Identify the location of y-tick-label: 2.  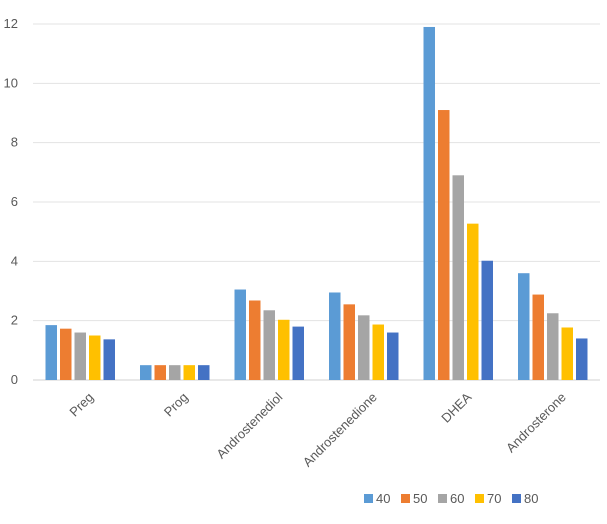
(14, 320).